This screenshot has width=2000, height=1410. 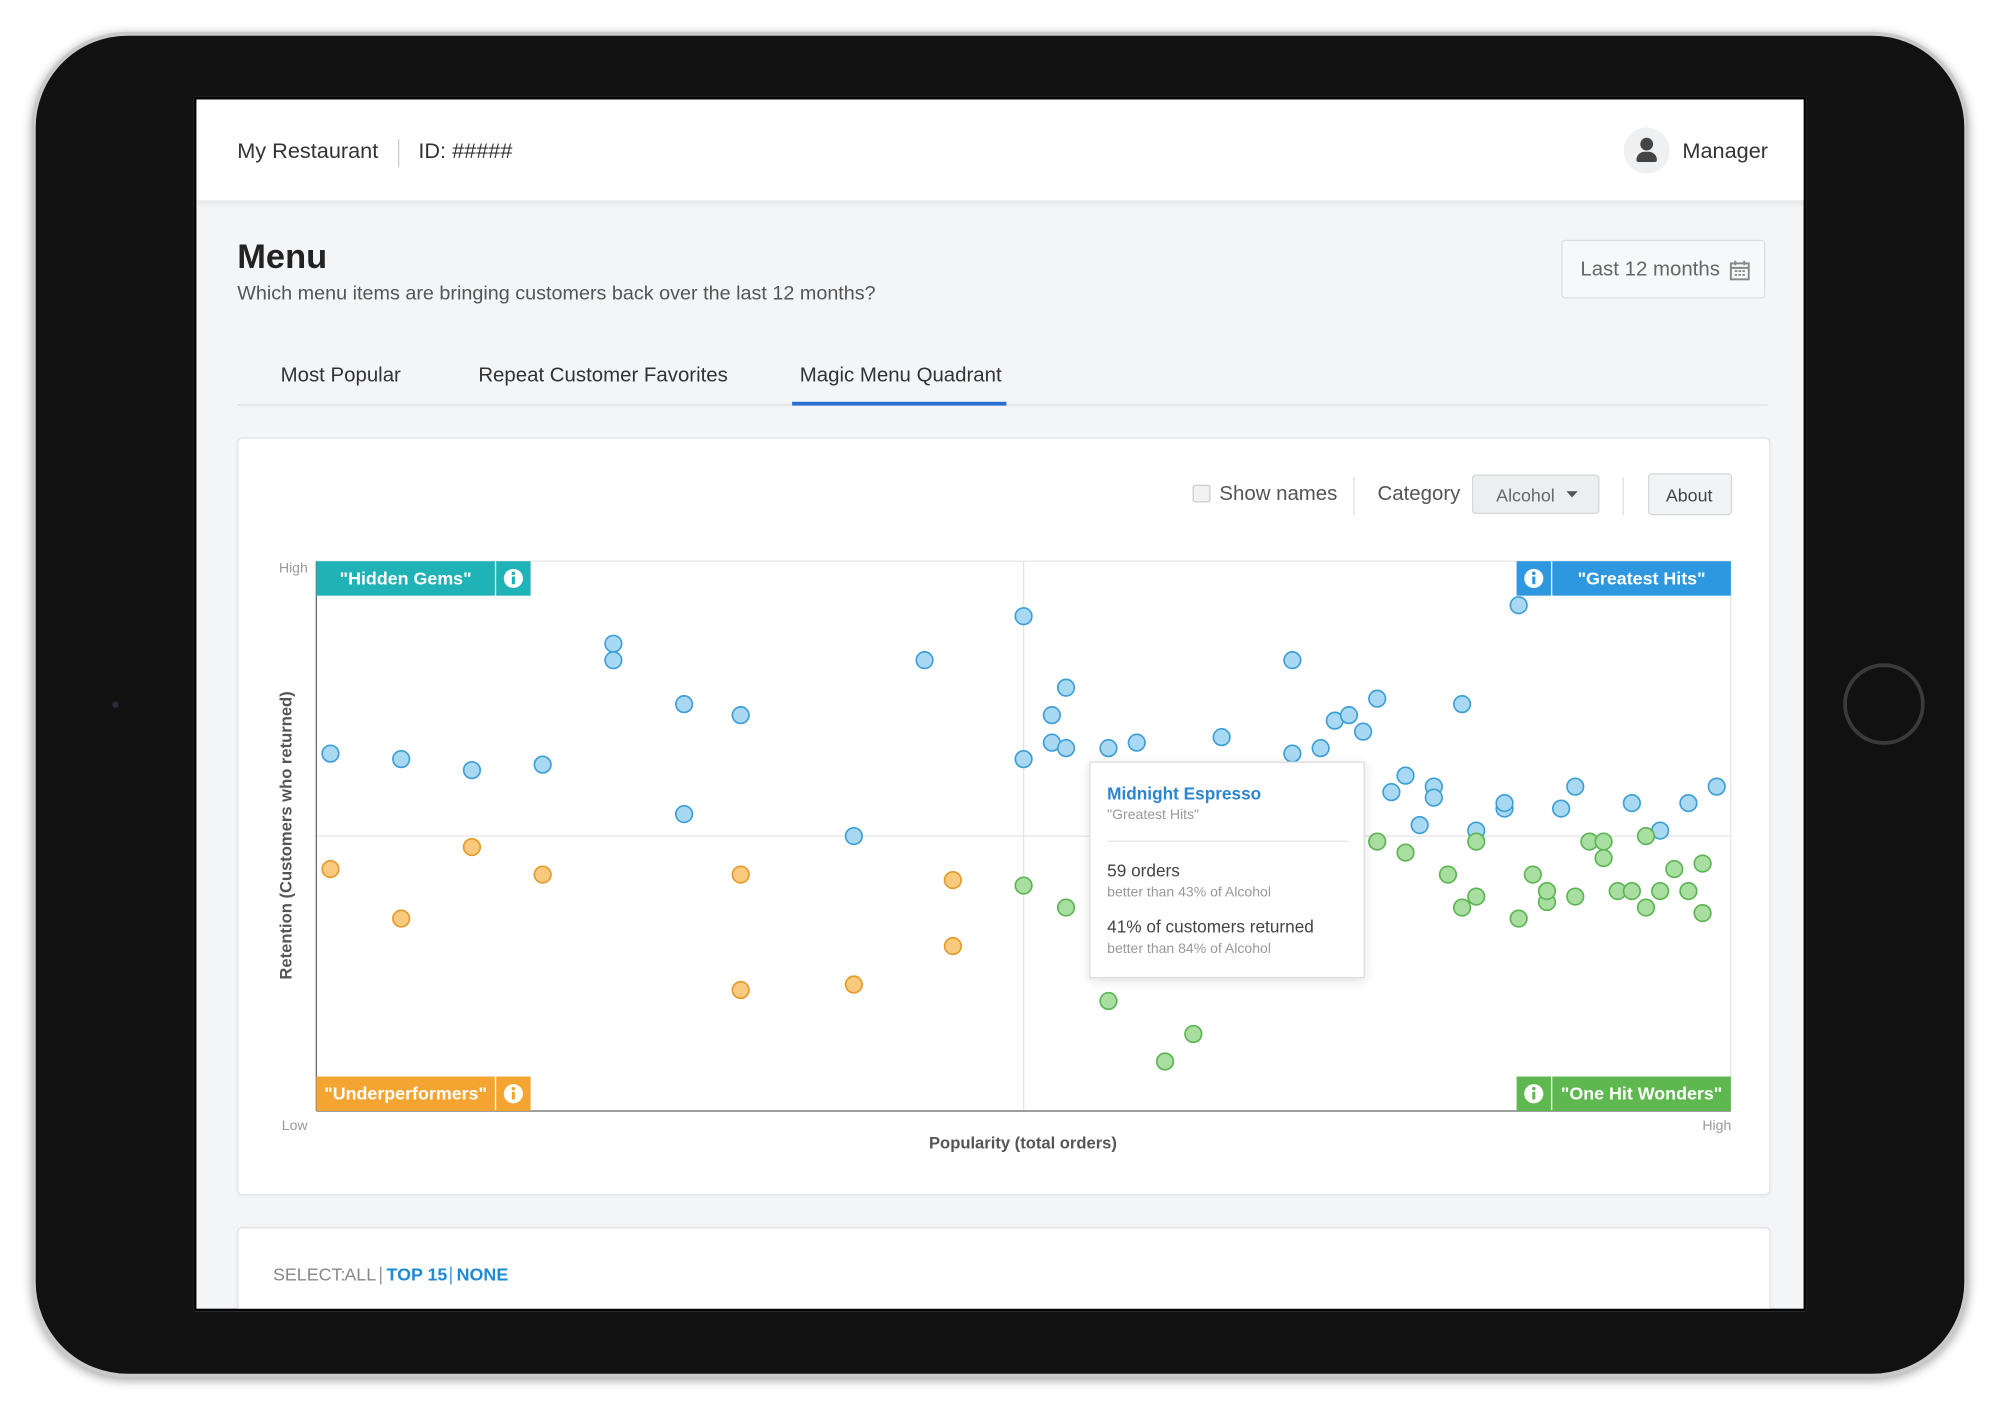 I want to click on avatar, so click(x=1646, y=150).